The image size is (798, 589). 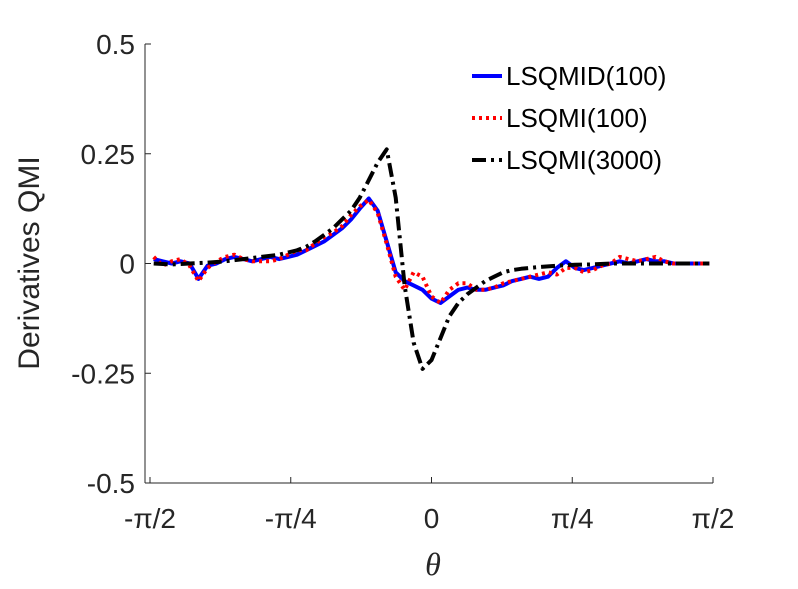 What do you see at coordinates (291, 518) in the screenshot?
I see `x-tick-label: -π/4` at bounding box center [291, 518].